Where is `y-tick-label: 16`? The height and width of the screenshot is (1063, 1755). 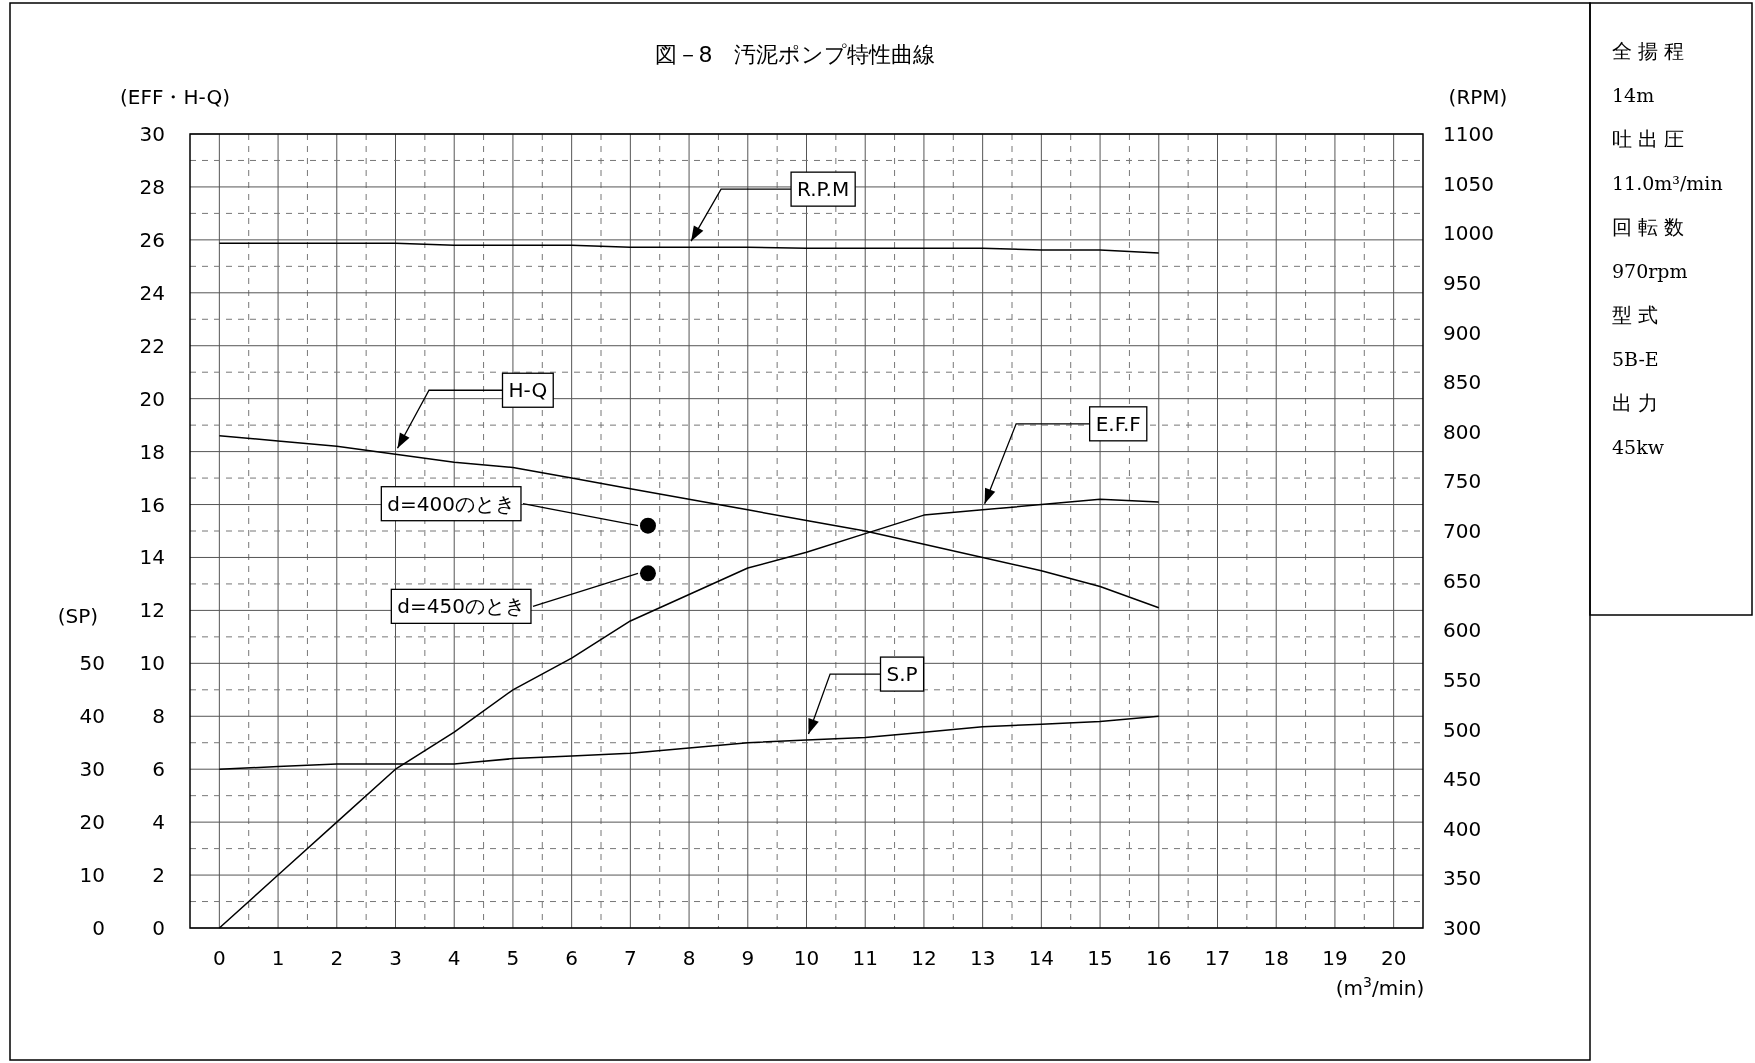 y-tick-label: 16 is located at coordinates (152, 504).